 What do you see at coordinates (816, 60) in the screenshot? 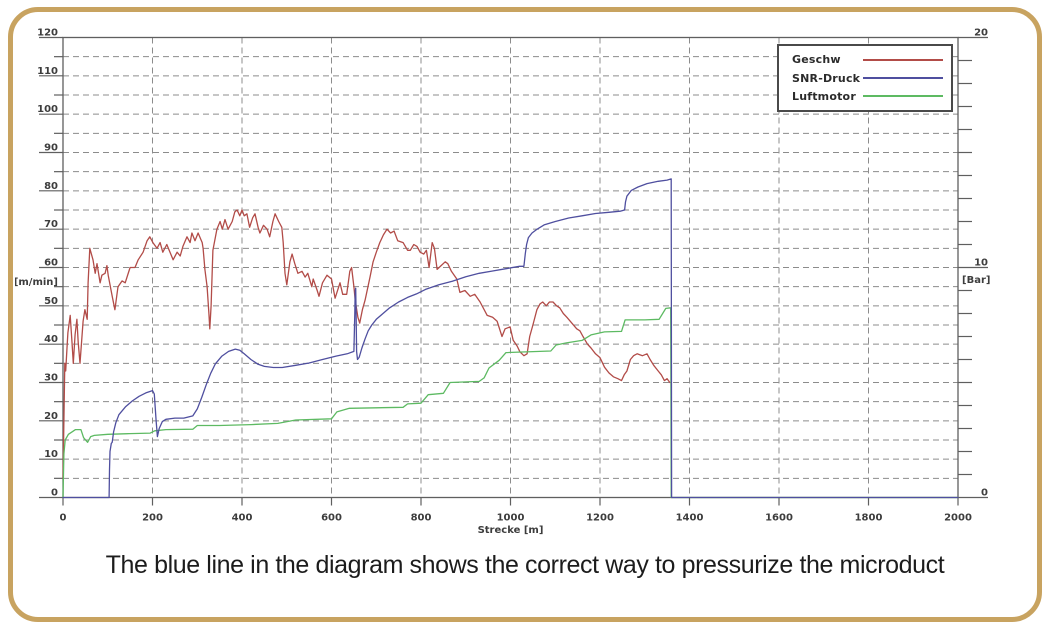
I see `legend-label-geschw: Geschw` at bounding box center [816, 60].